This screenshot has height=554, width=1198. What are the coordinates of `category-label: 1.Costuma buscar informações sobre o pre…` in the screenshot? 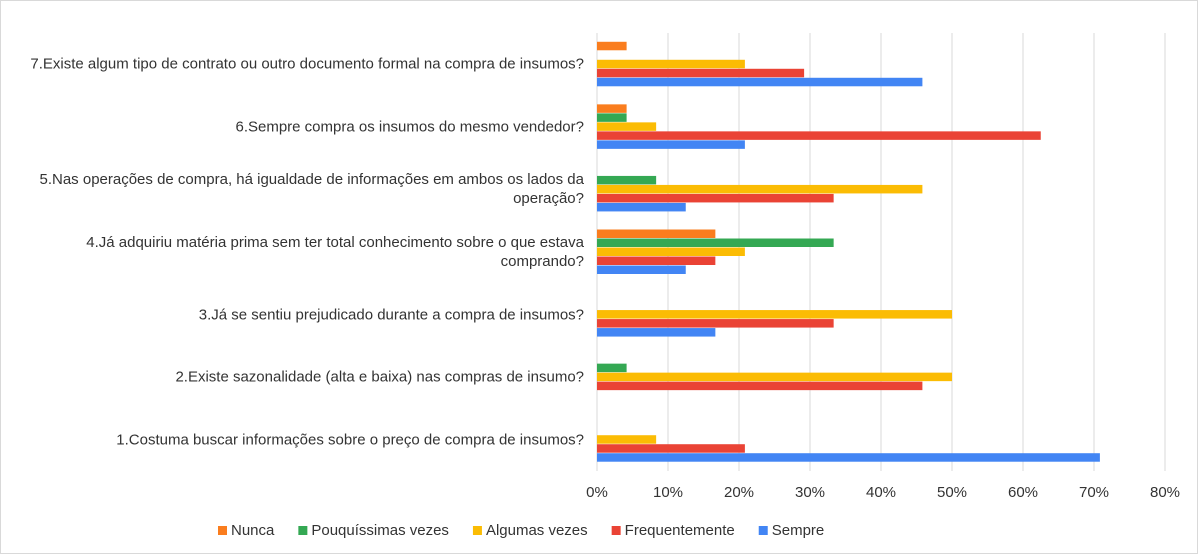 It's located at (350, 440).